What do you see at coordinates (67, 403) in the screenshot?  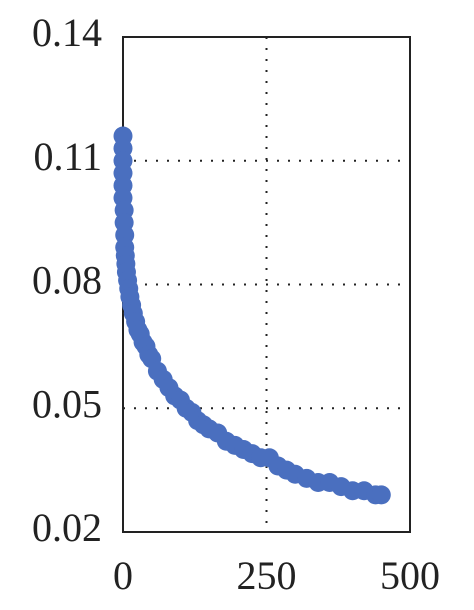 I see `y-tick-label: 0.05` at bounding box center [67, 403].